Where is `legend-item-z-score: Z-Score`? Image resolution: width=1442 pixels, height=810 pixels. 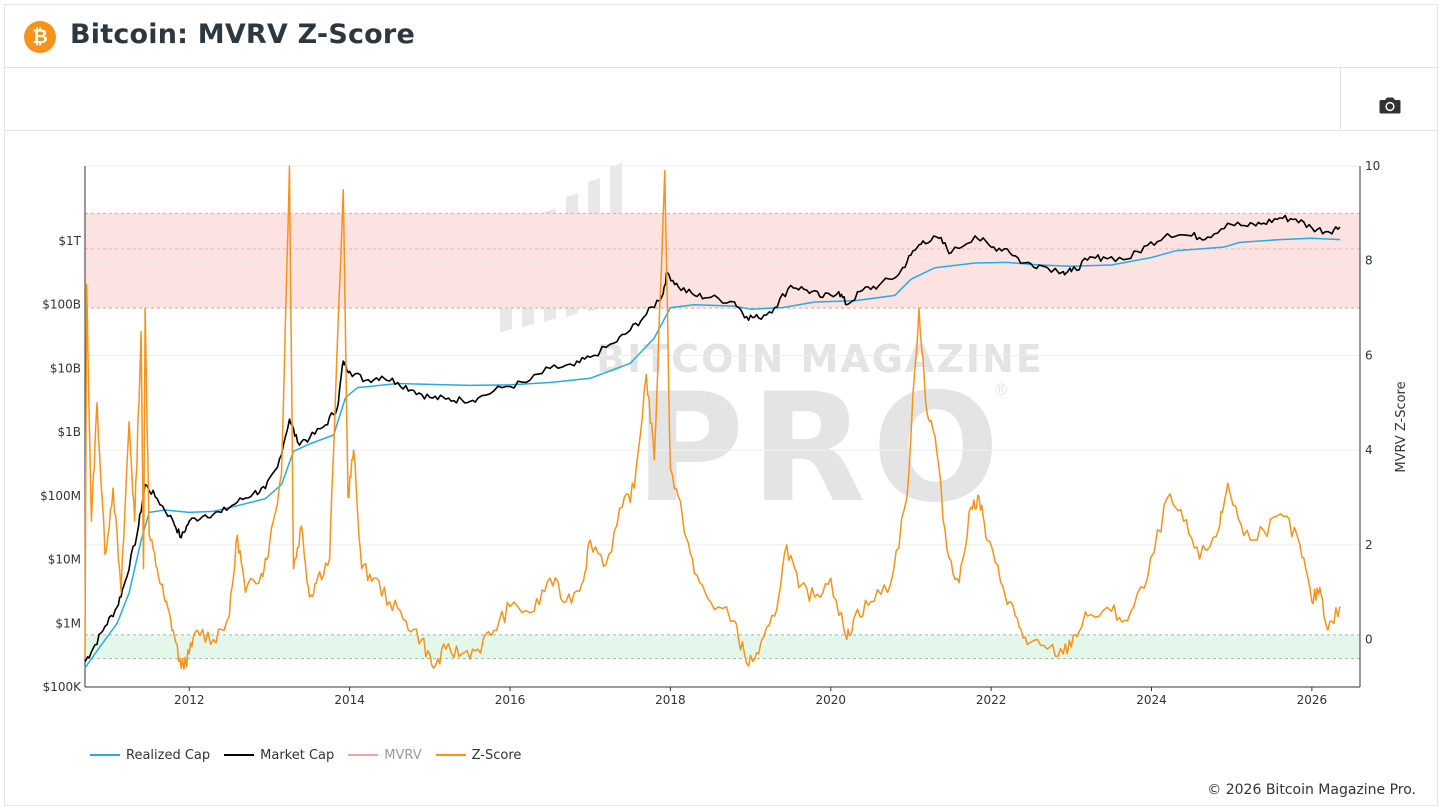
legend-item-z-score: Z-Score is located at coordinates (478, 755).